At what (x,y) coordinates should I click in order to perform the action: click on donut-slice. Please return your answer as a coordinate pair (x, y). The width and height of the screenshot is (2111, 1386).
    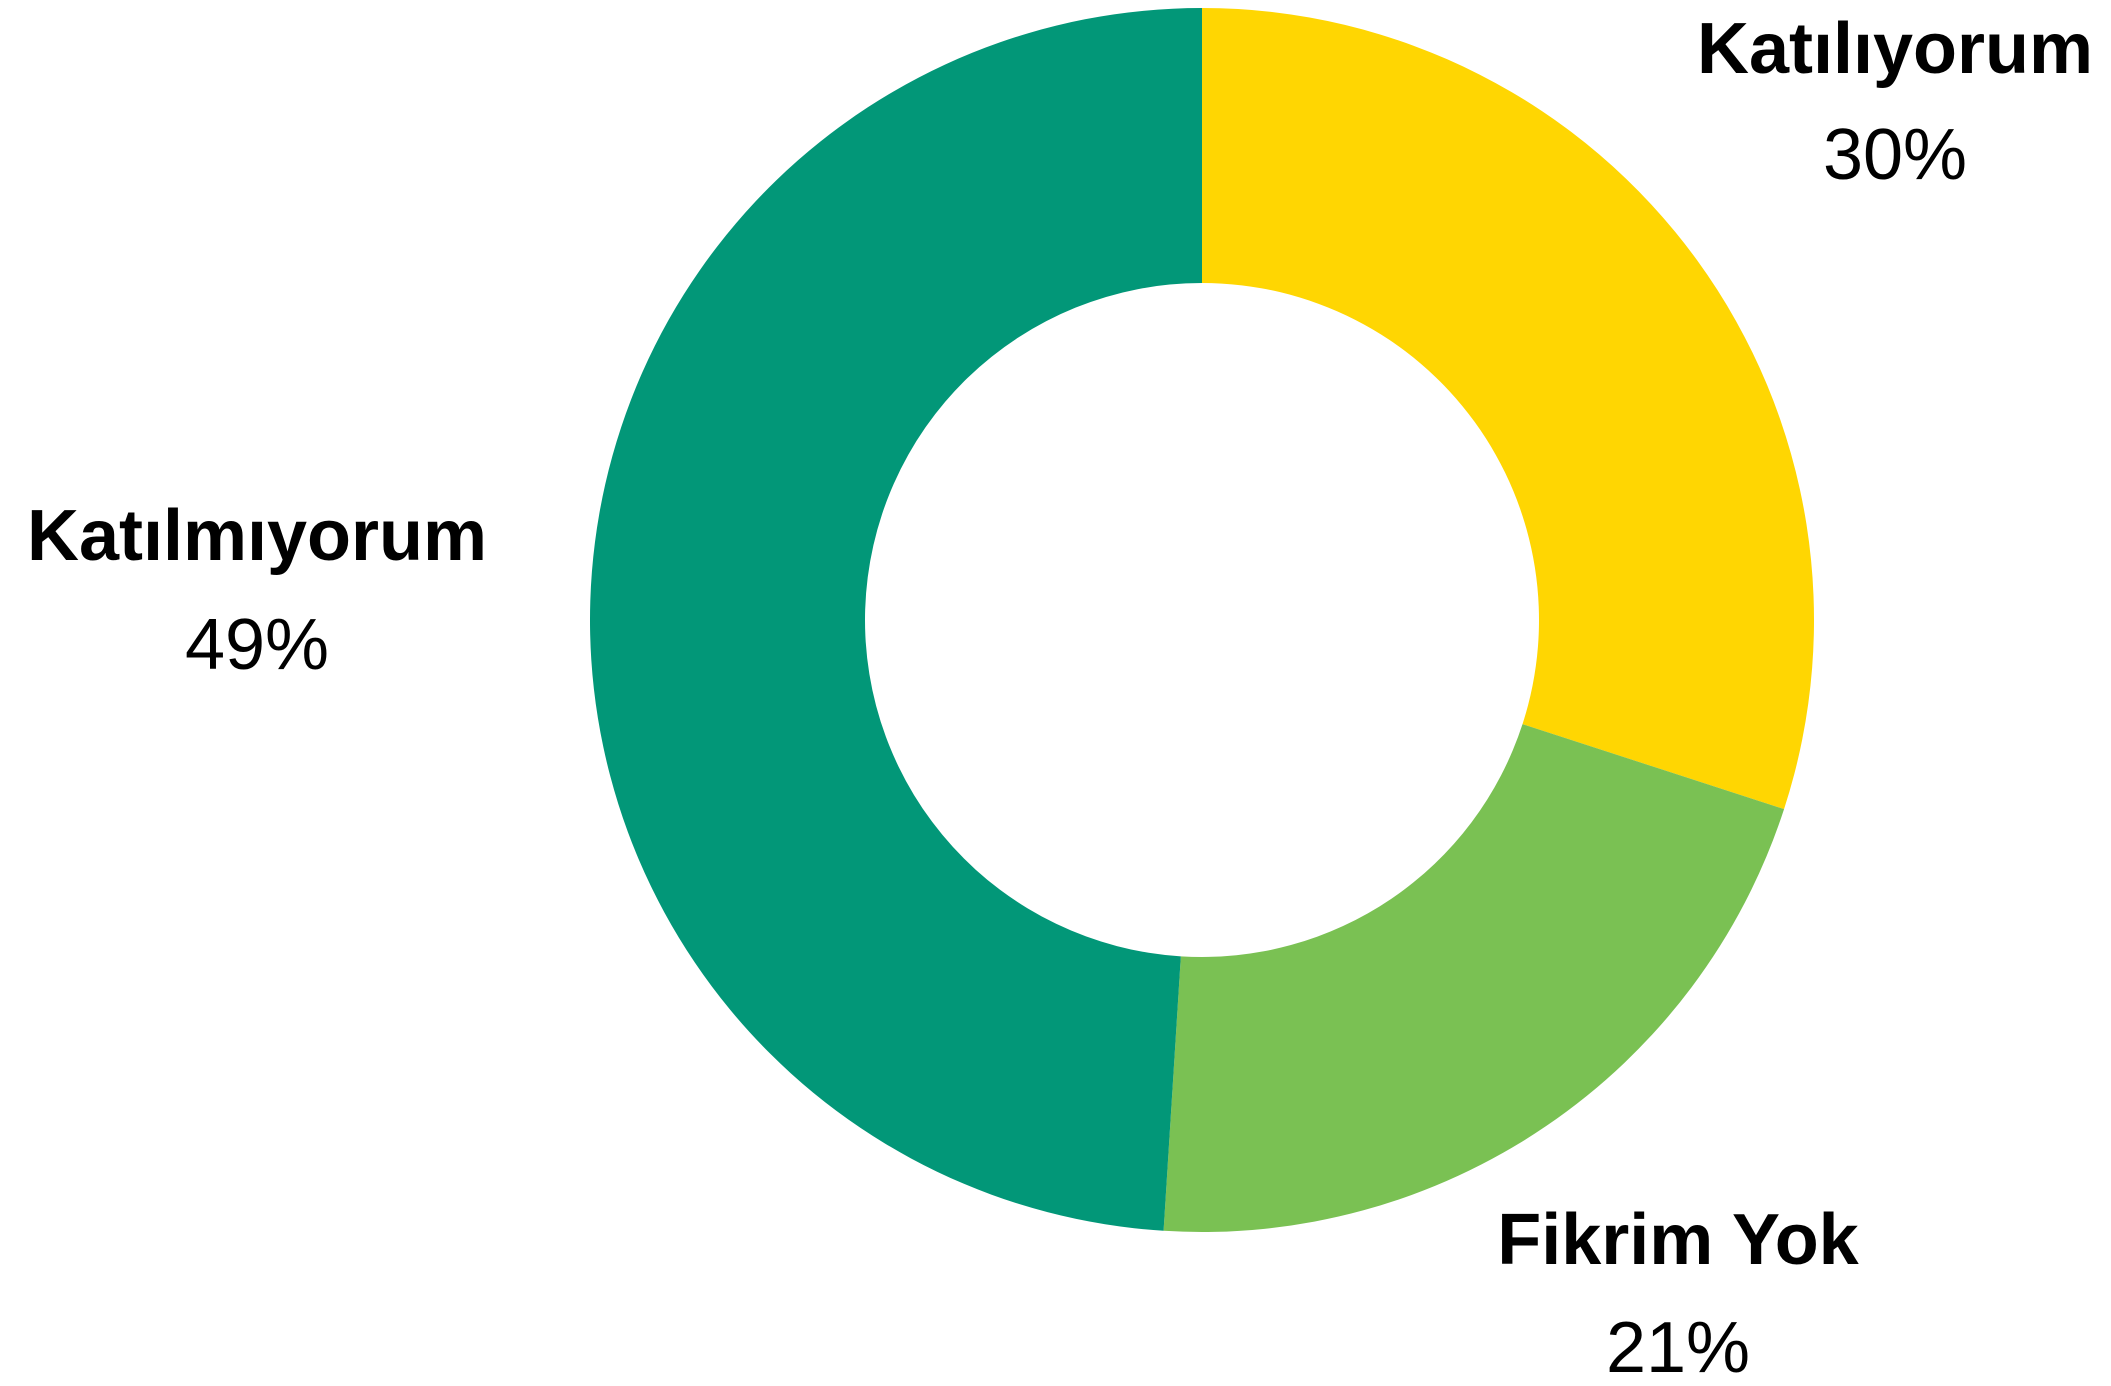
    Looking at the image, I should click on (1474, 978).